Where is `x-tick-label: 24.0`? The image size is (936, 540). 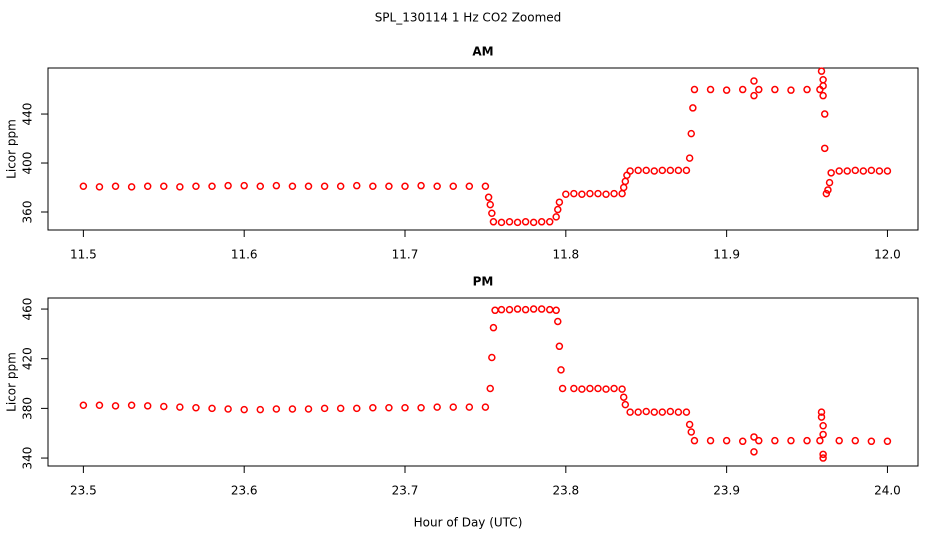
x-tick-label: 24.0 is located at coordinates (887, 491).